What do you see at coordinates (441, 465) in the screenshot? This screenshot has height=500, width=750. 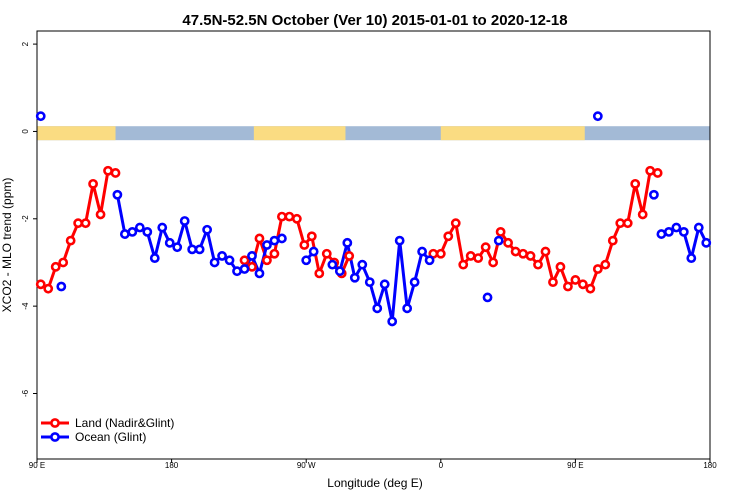 I see `x-tick-label-3: 0` at bounding box center [441, 465].